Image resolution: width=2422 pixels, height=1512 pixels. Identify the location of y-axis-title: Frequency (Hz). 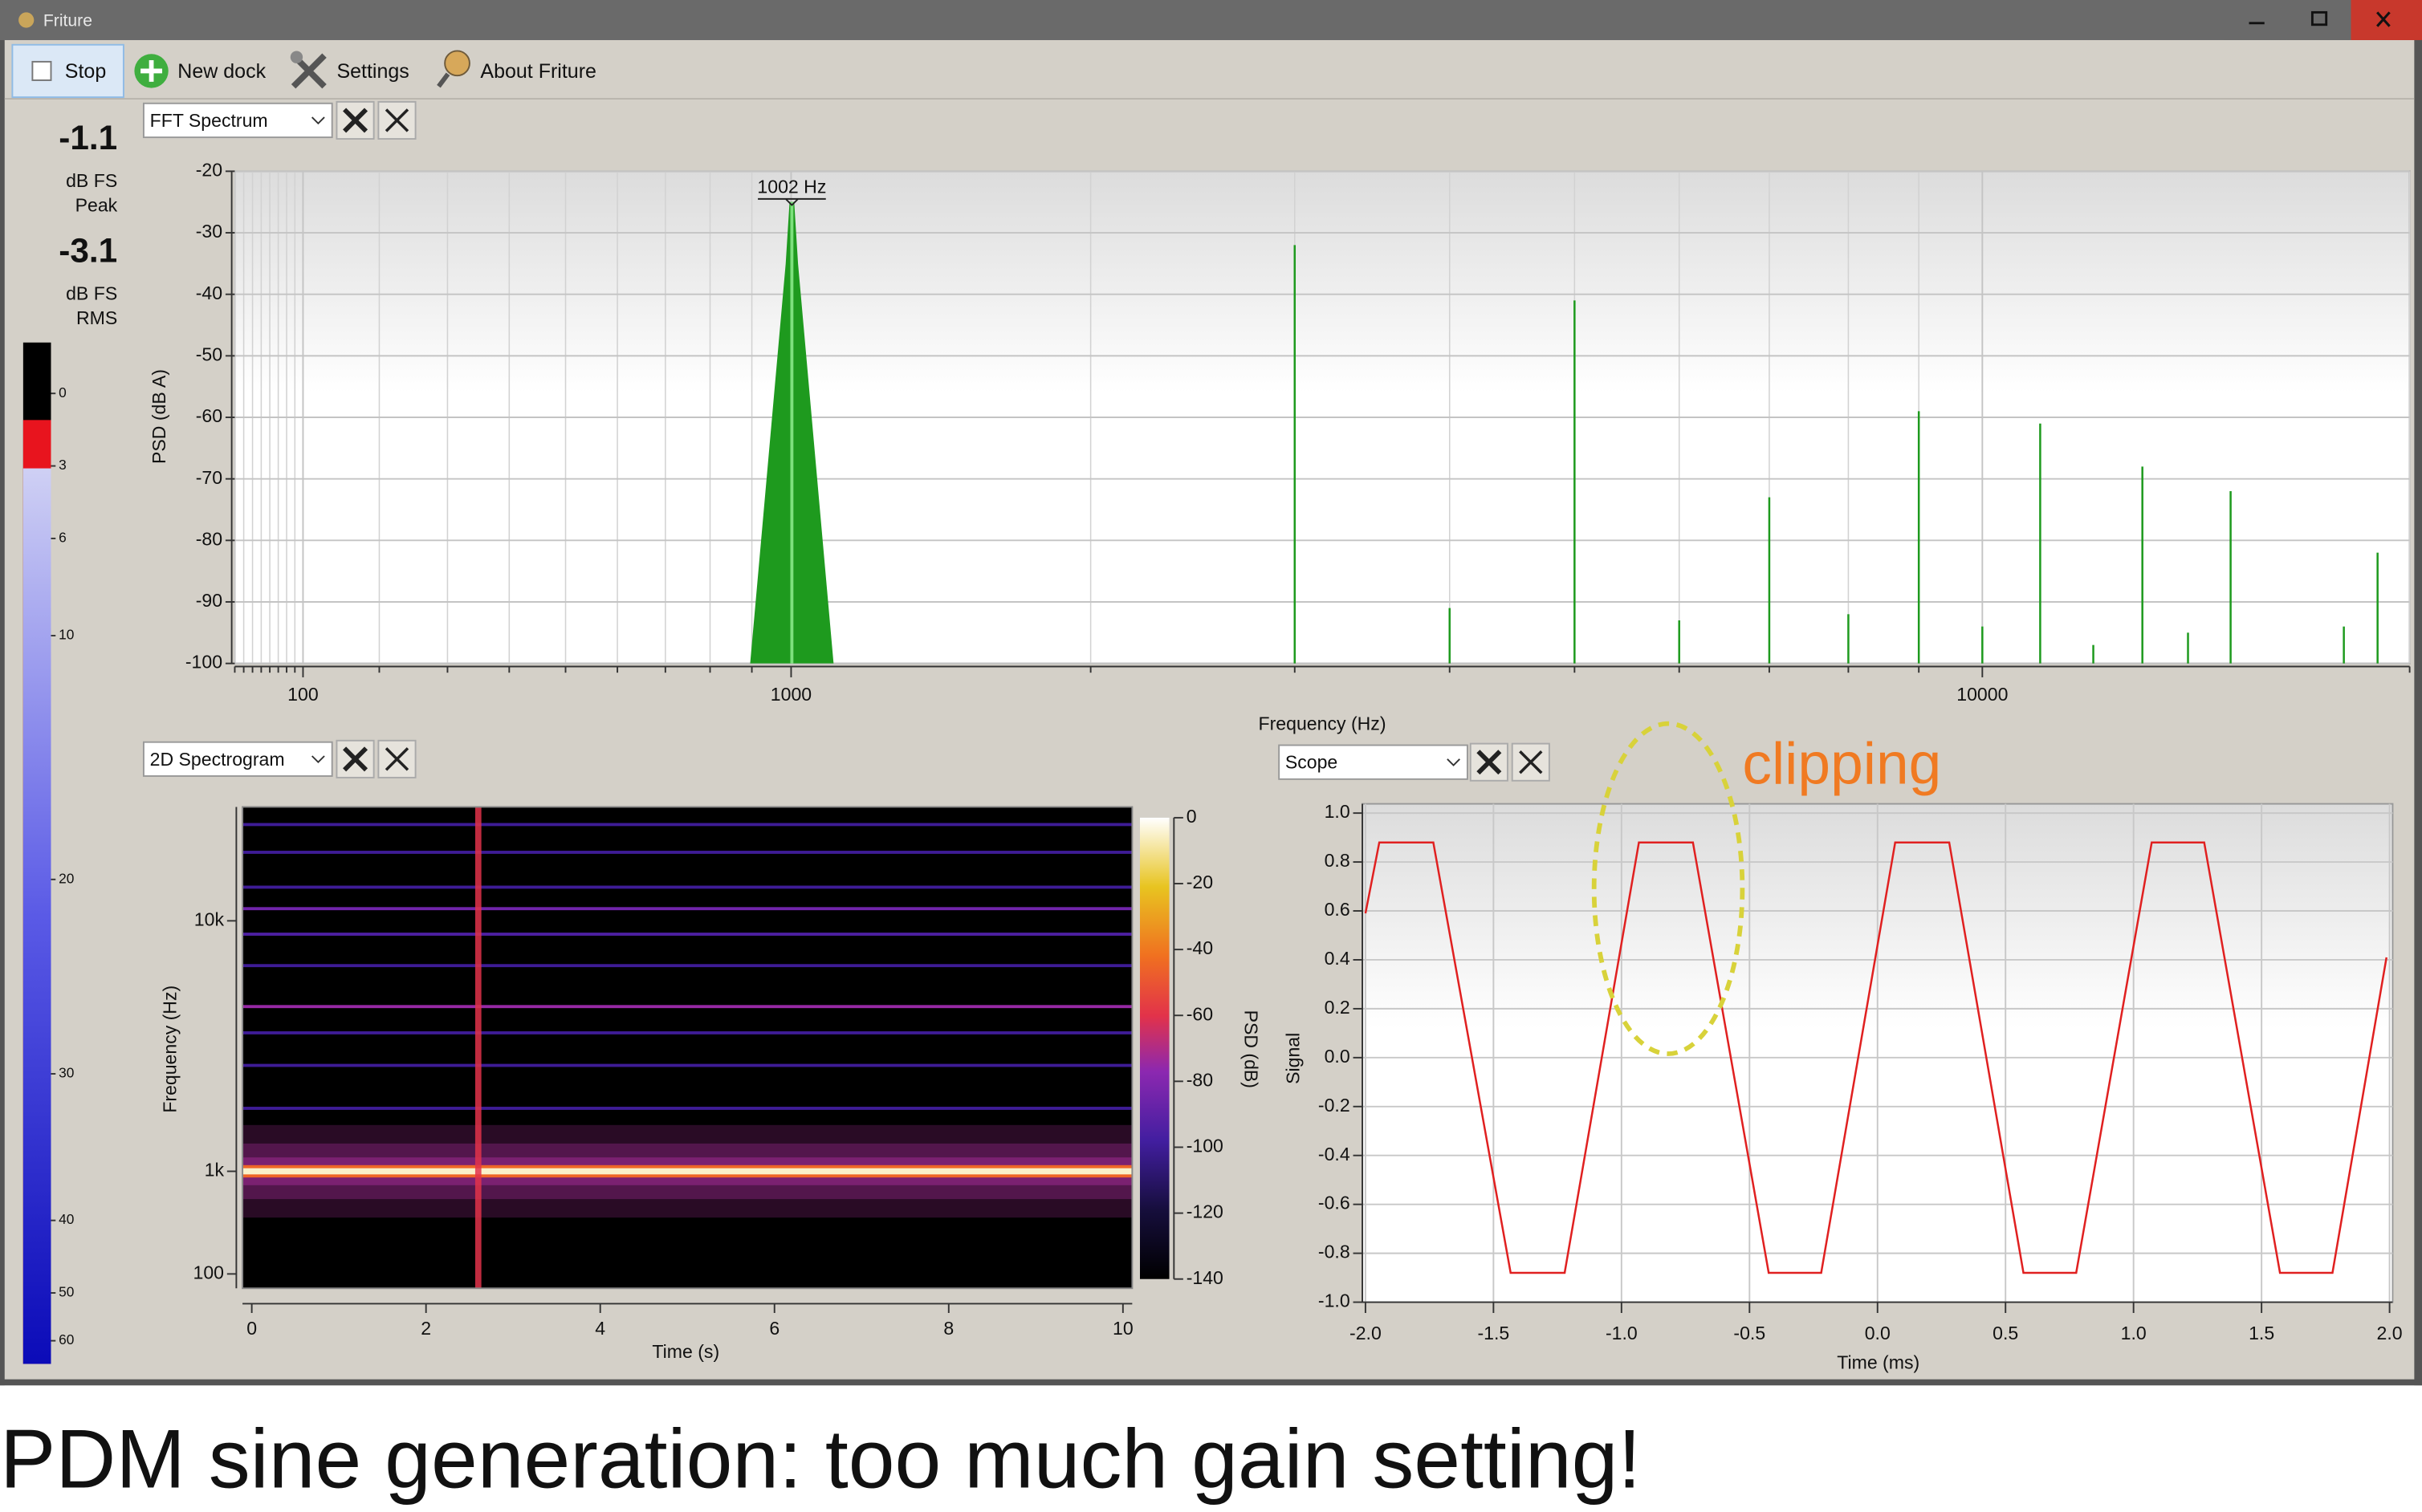
(170, 1050).